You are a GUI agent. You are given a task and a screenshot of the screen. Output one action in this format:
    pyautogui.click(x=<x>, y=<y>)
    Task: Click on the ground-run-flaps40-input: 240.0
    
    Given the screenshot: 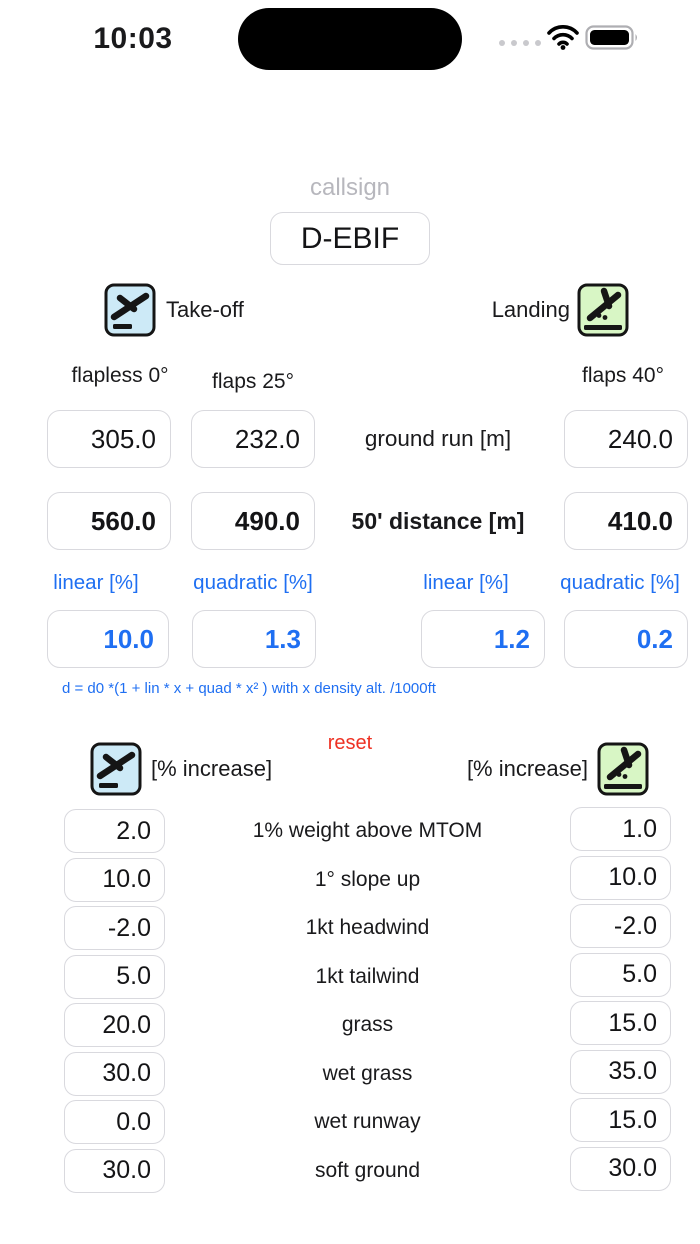 What is the action you would take?
    pyautogui.click(x=626, y=439)
    